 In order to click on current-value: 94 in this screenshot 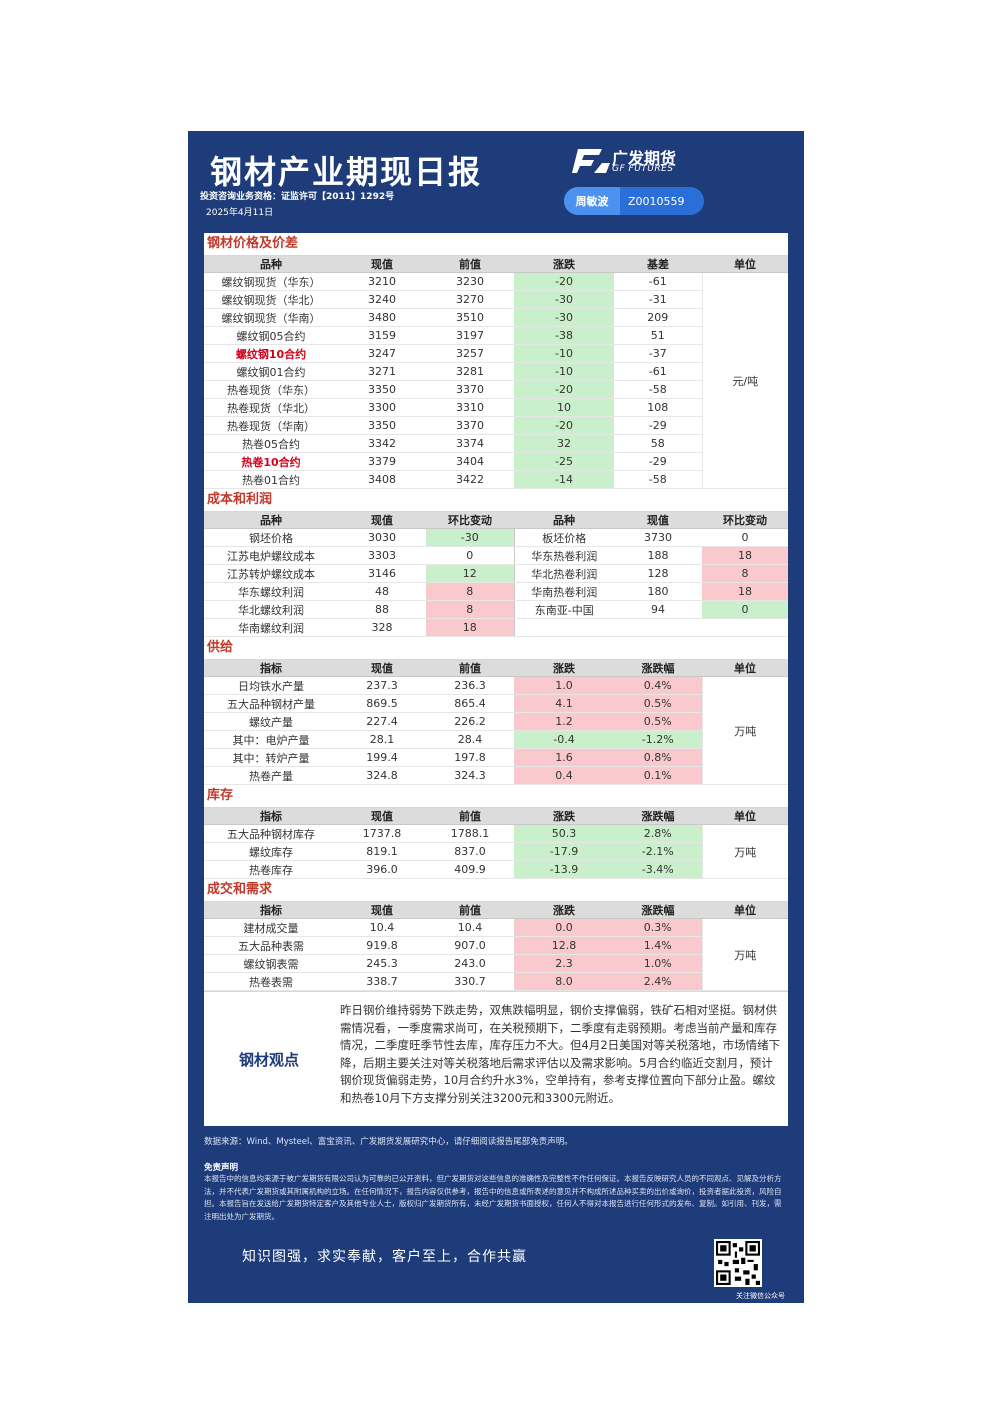, I will do `click(658, 609)`.